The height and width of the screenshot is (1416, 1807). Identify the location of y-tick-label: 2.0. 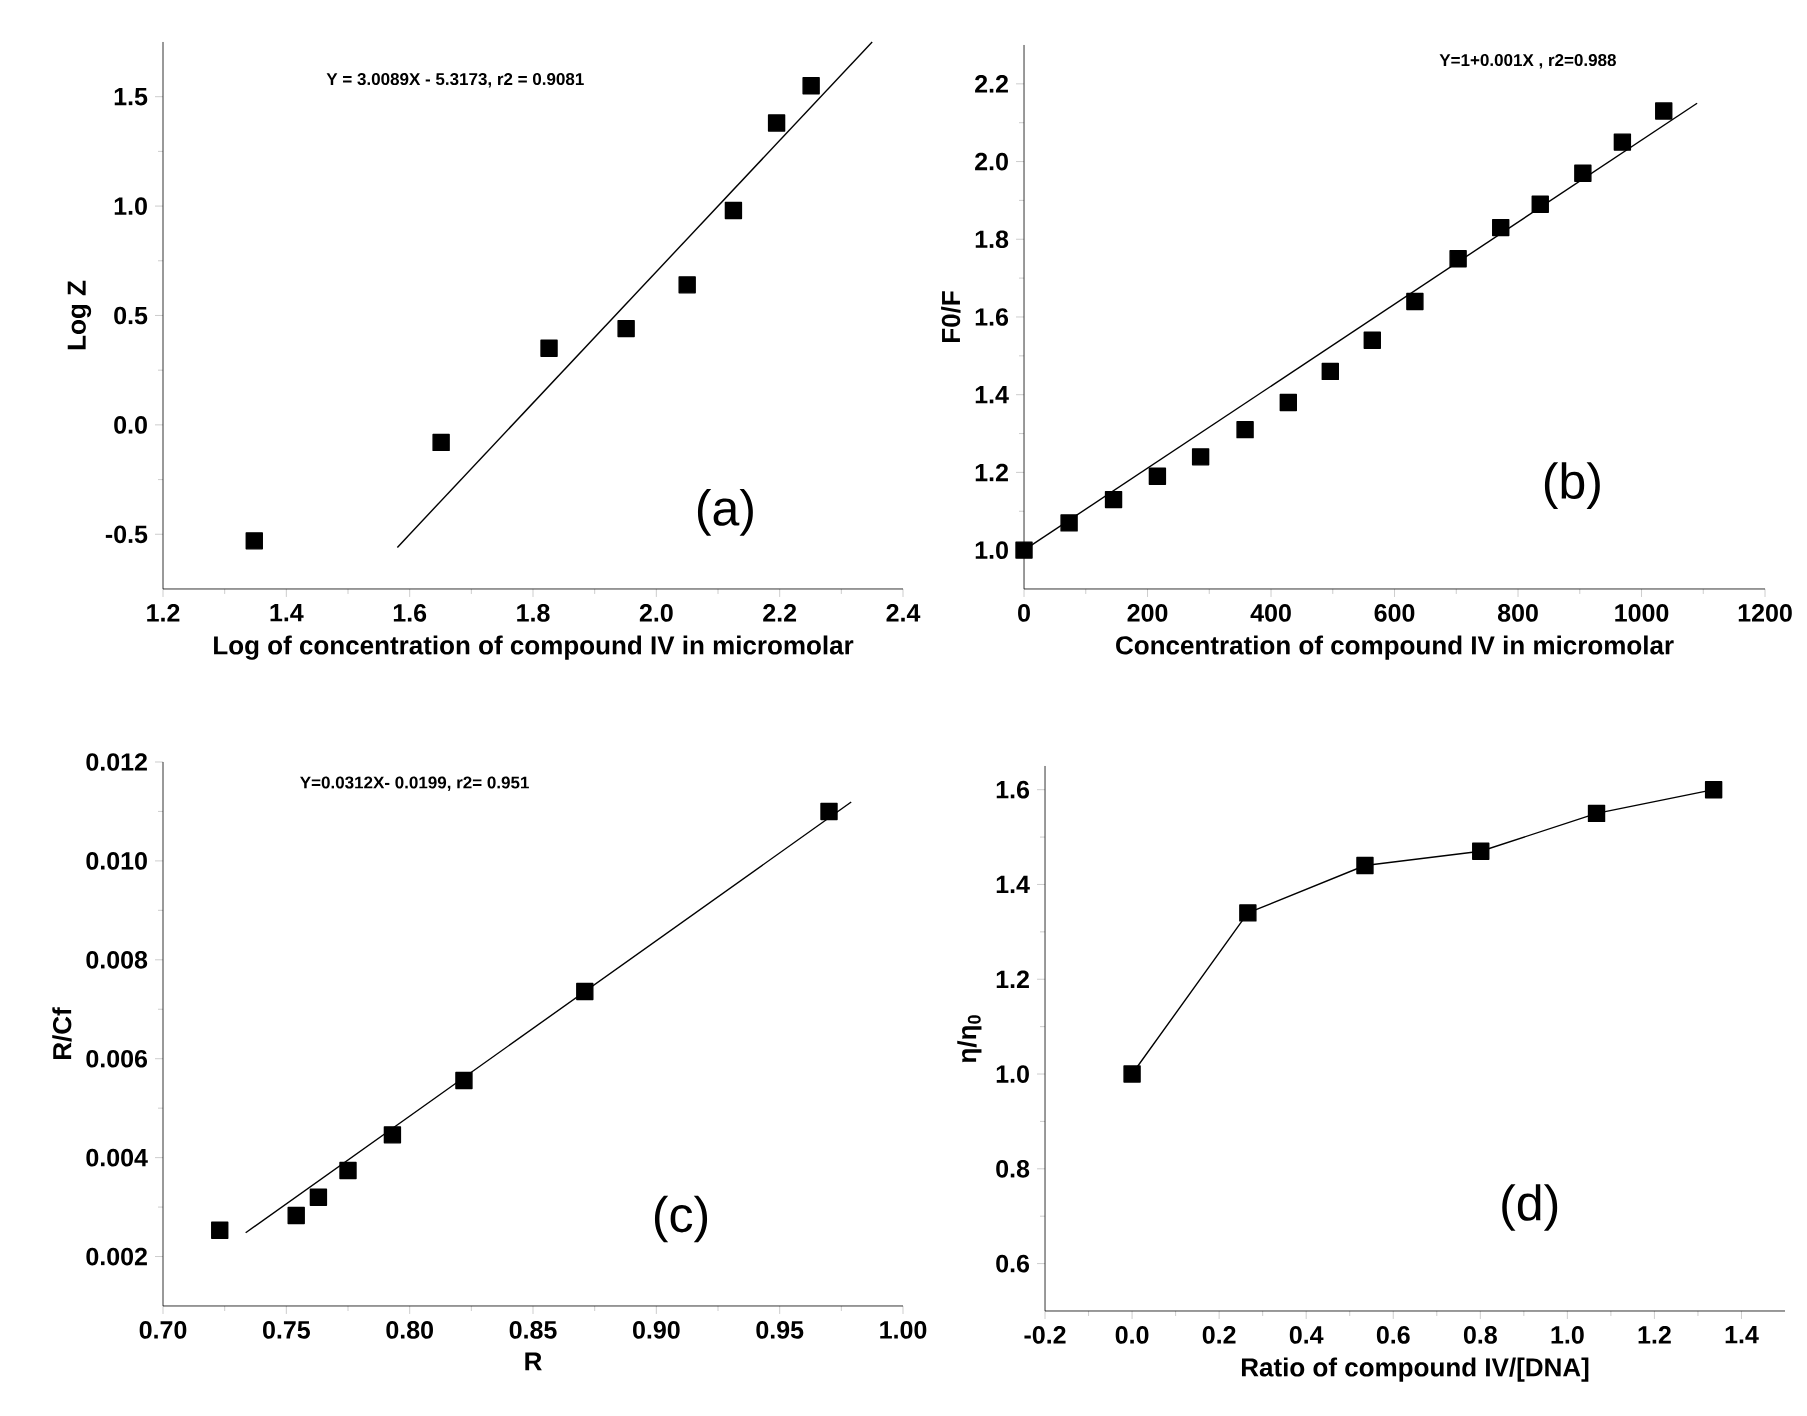
(991, 161).